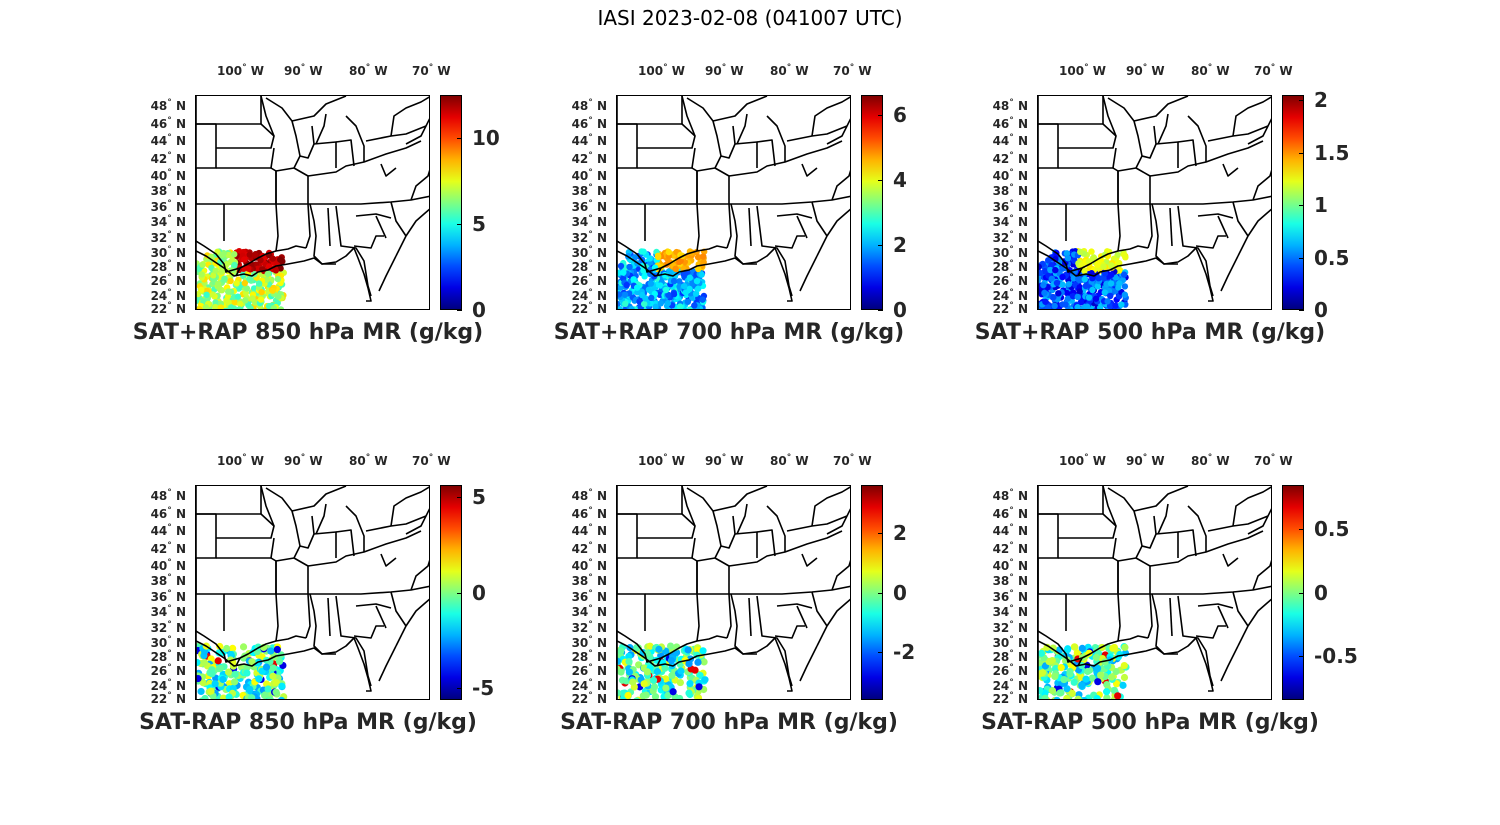 This screenshot has height=825, width=1500. Describe the element at coordinates (312, 592) in the screenshot. I see `map-canvas` at that location.